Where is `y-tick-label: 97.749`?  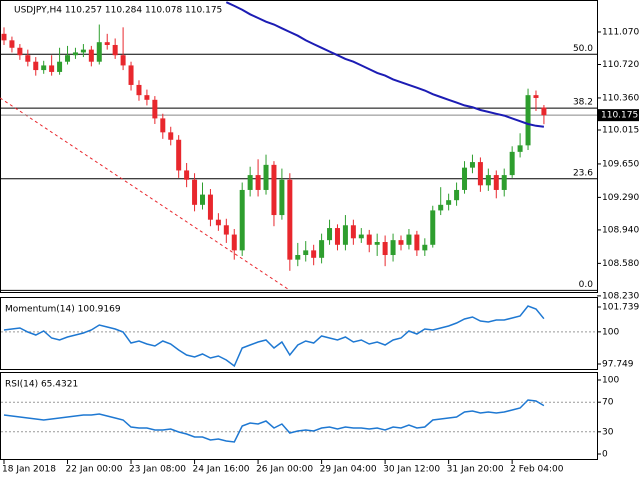
y-tick-label: 97.749 is located at coordinates (618, 365).